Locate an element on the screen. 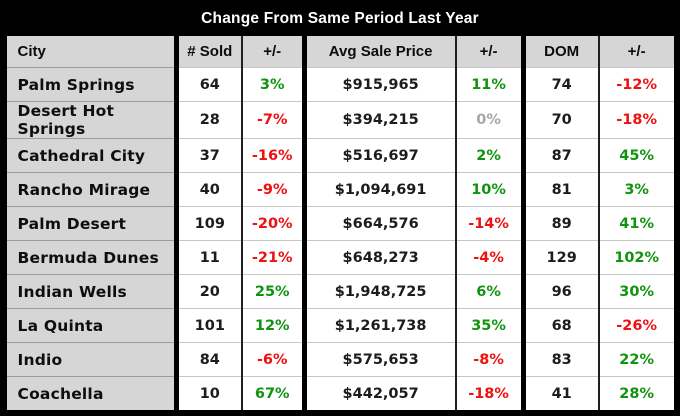  table-row: Indian Wells 20 25% $1,948,725 6% 96 30% is located at coordinates (340, 291).